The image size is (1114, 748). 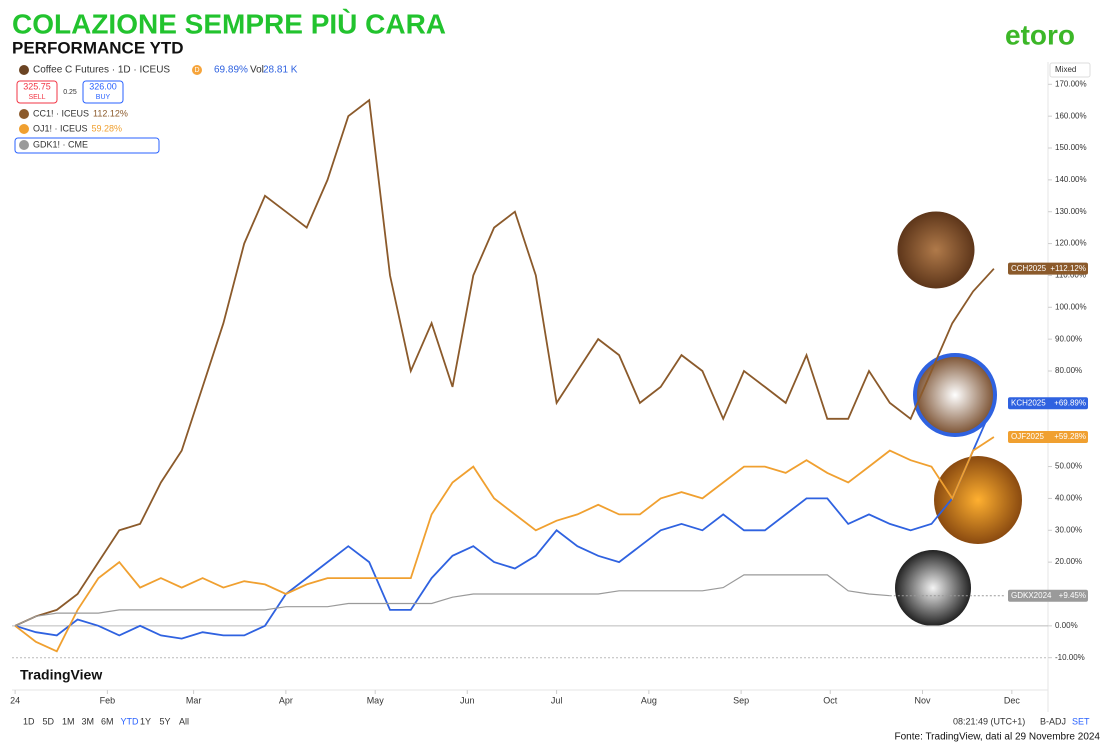 I want to click on x-tick-label: Mar, so click(x=194, y=700).